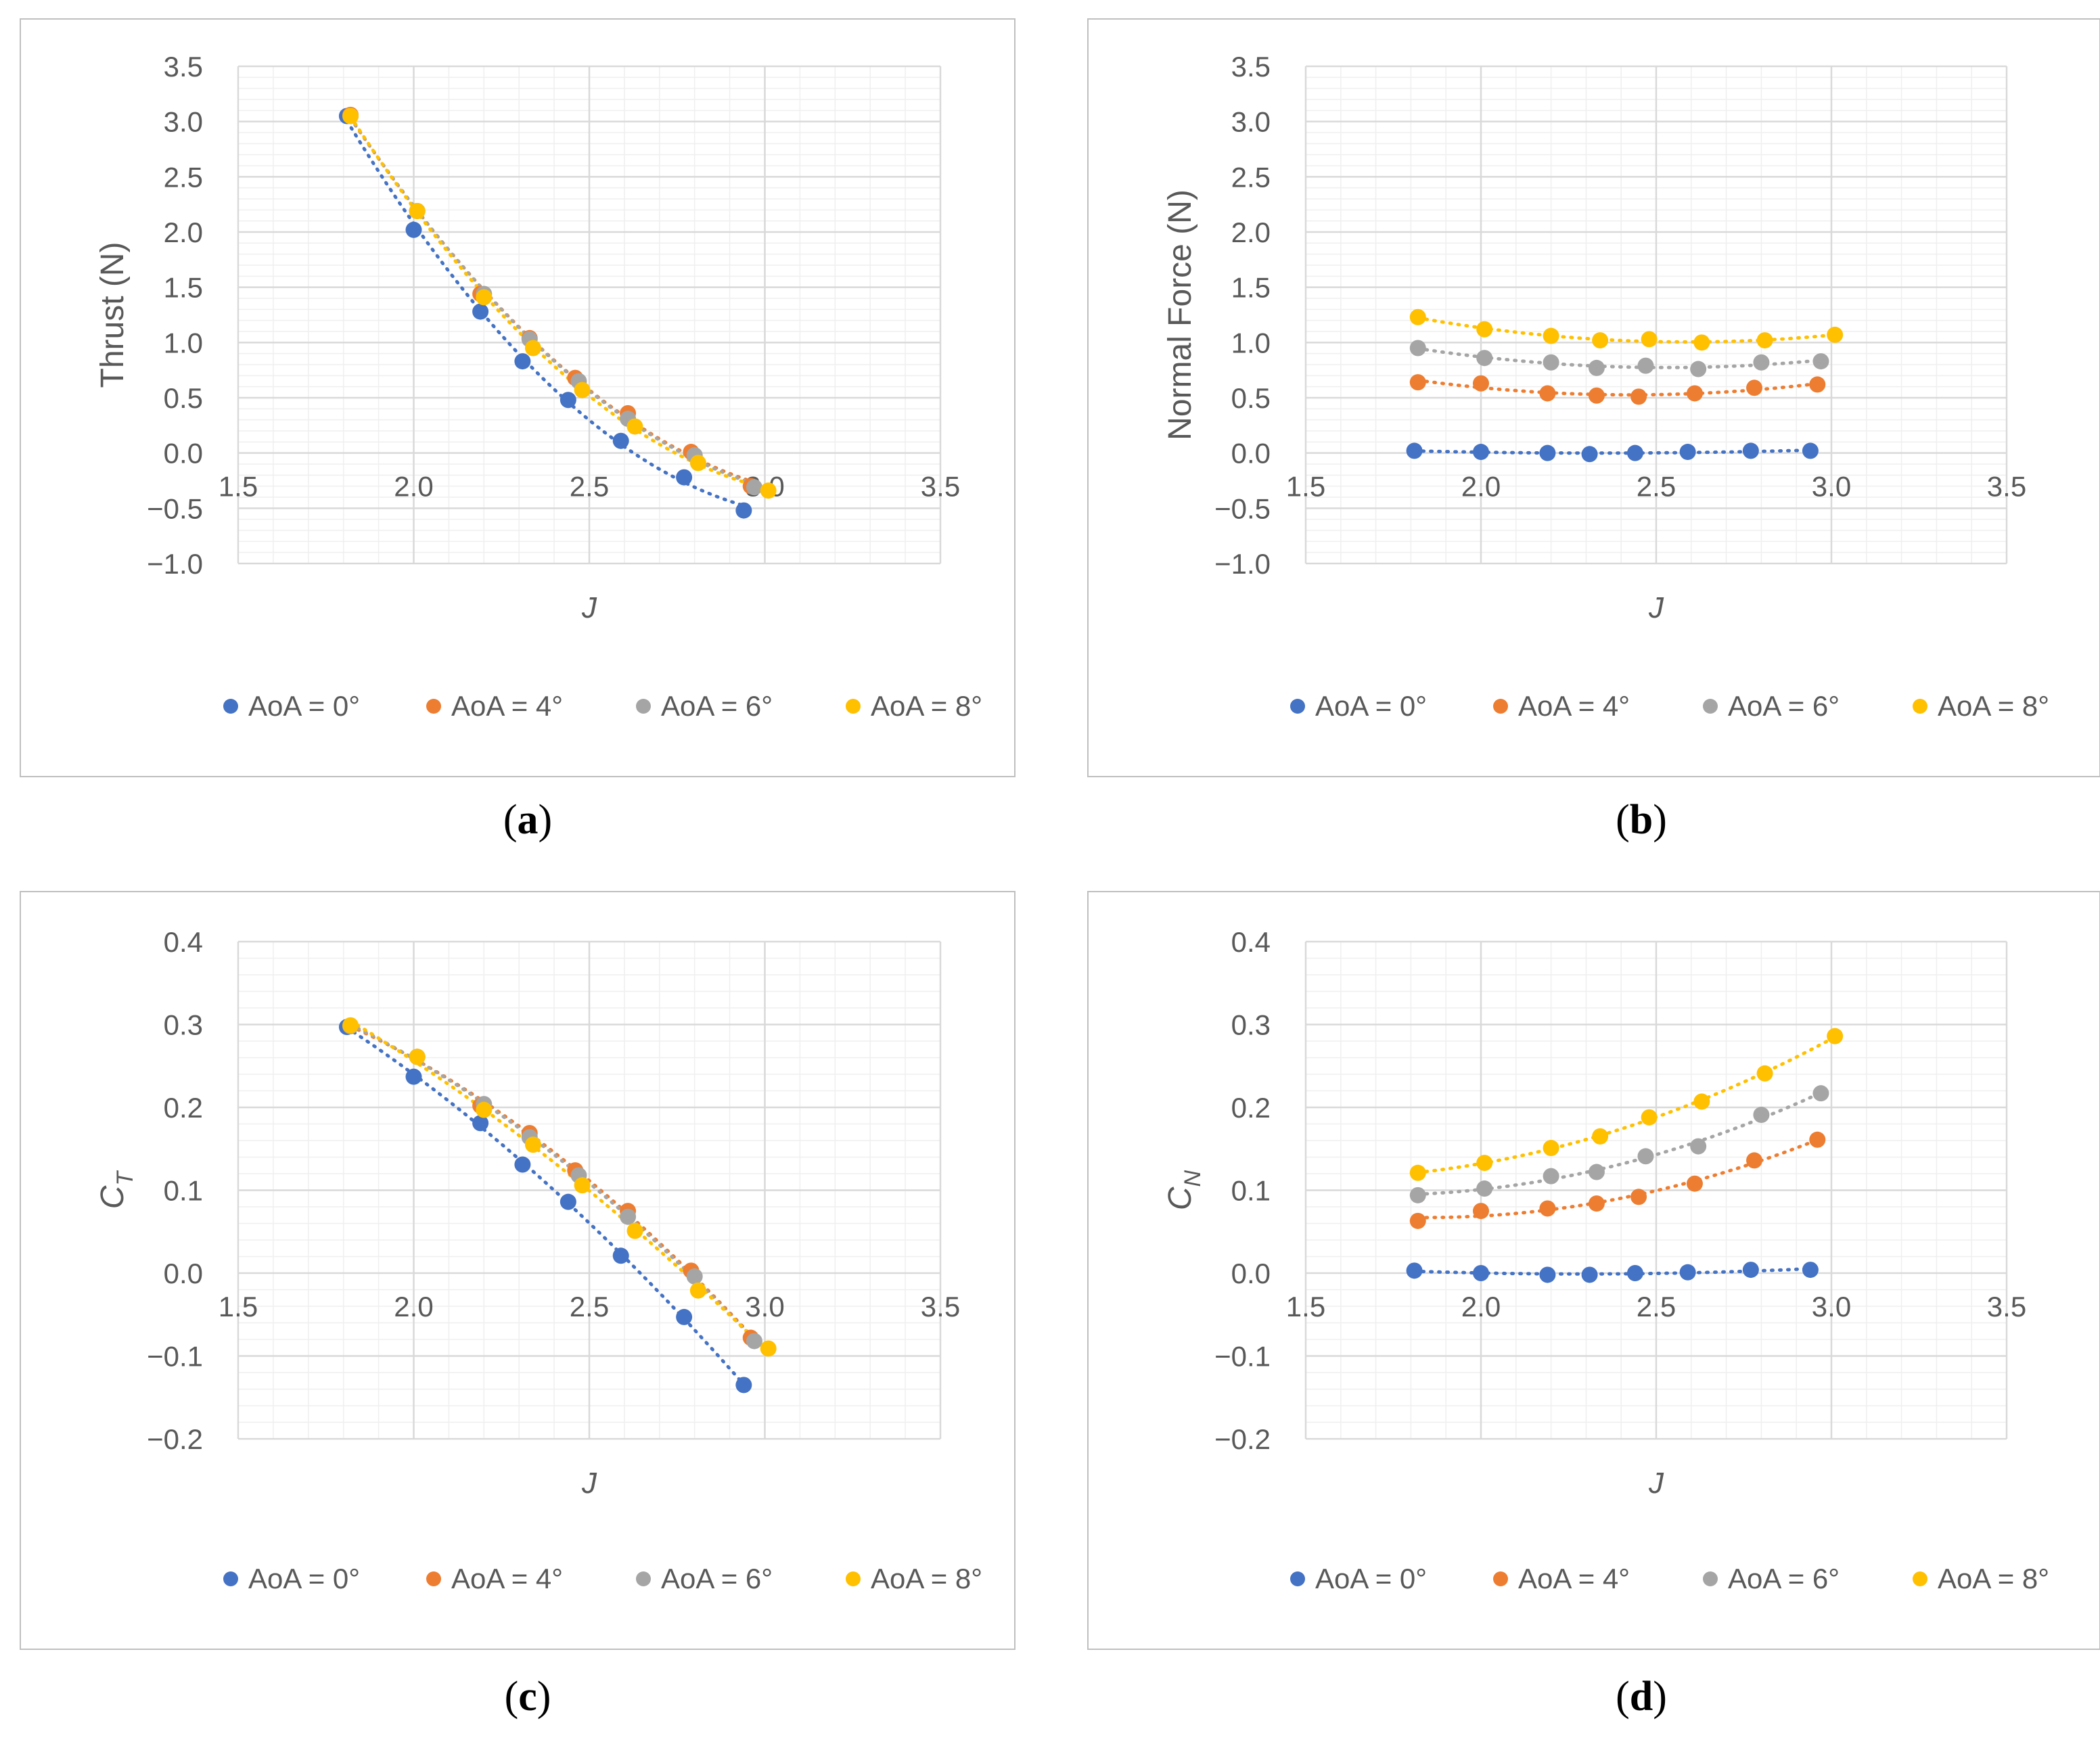  What do you see at coordinates (113, 1197) in the screenshot?
I see `y-axis-label-main: C` at bounding box center [113, 1197].